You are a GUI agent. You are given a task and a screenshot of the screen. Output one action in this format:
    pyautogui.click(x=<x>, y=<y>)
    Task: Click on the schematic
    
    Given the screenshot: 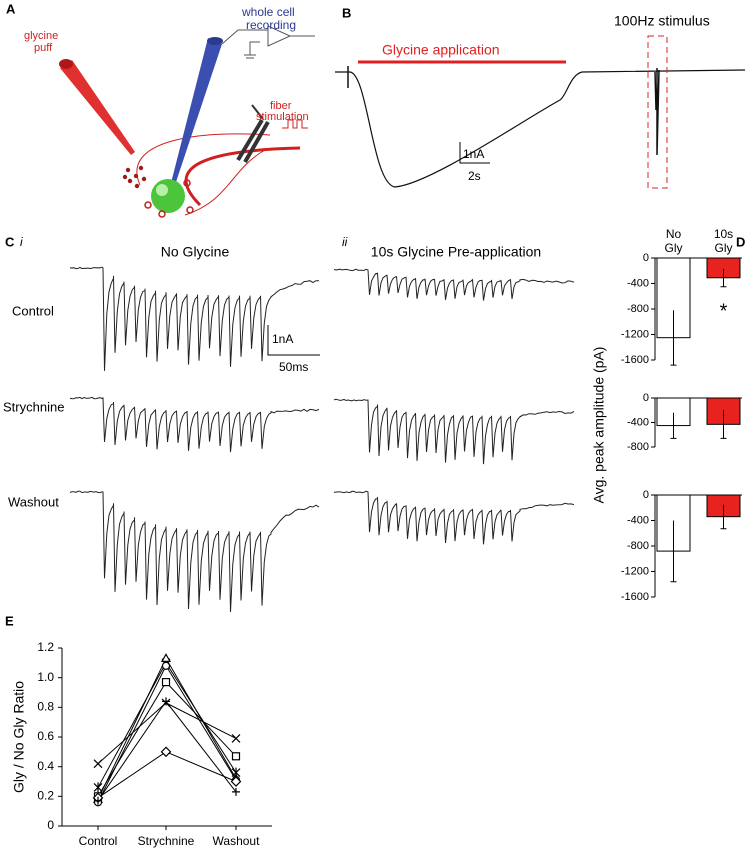 What is the action you would take?
    pyautogui.click(x=187, y=121)
    